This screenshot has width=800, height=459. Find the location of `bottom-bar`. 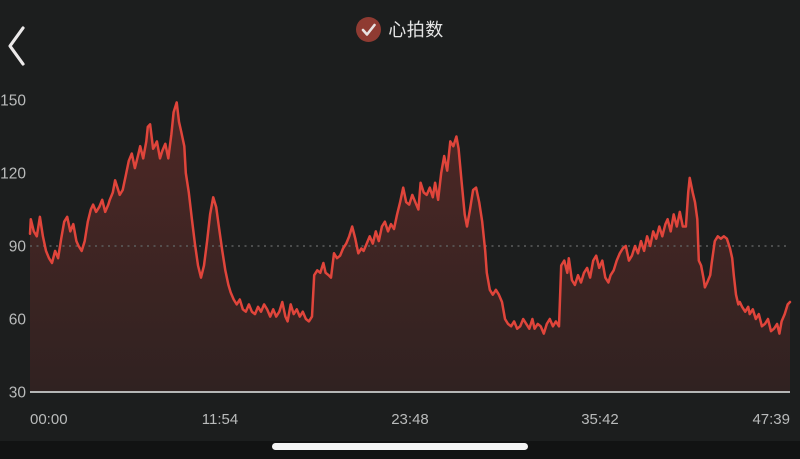

bottom-bar is located at coordinates (400, 450).